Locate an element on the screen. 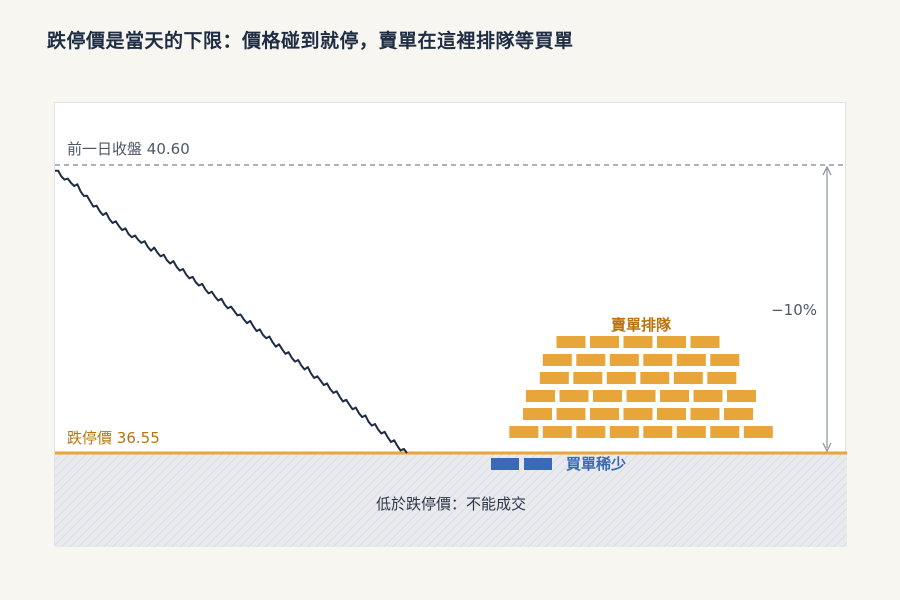  below-limit-zone is located at coordinates (451, 500).